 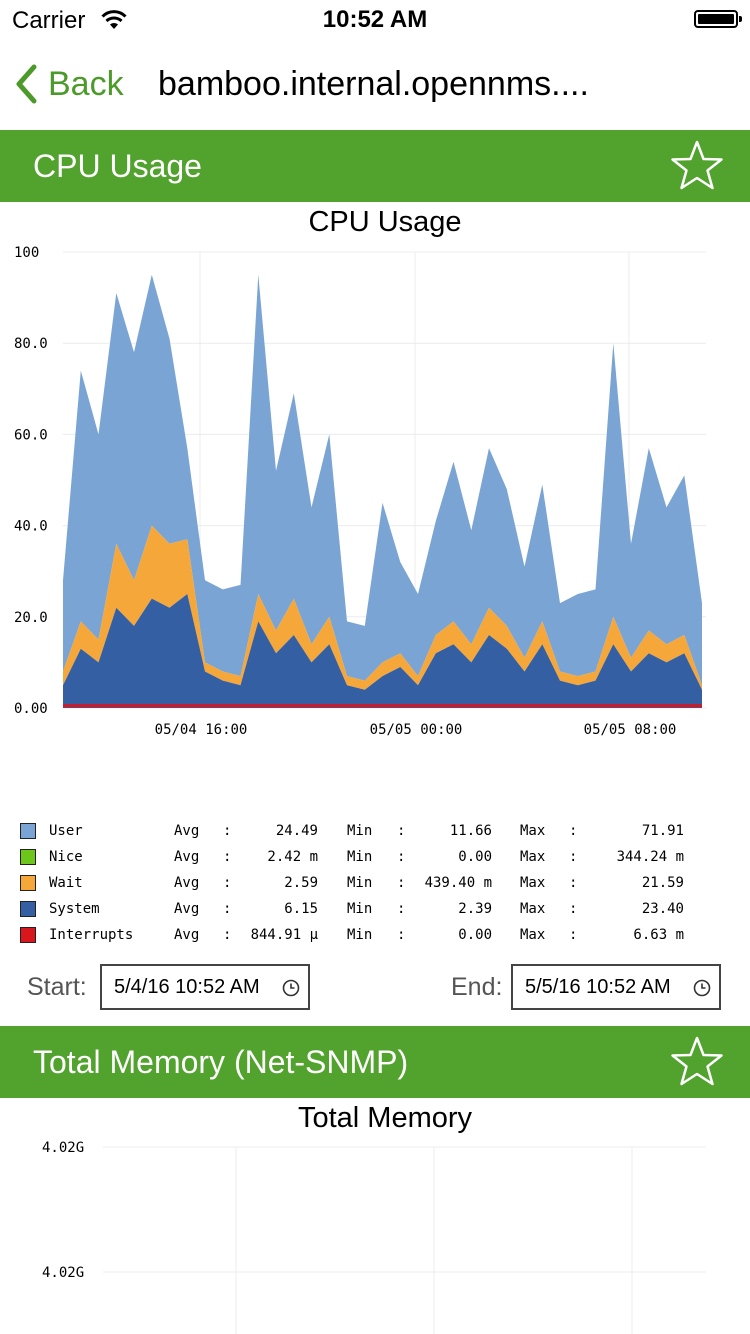 I want to click on y-tick-label: 80.0, so click(x=31, y=344).